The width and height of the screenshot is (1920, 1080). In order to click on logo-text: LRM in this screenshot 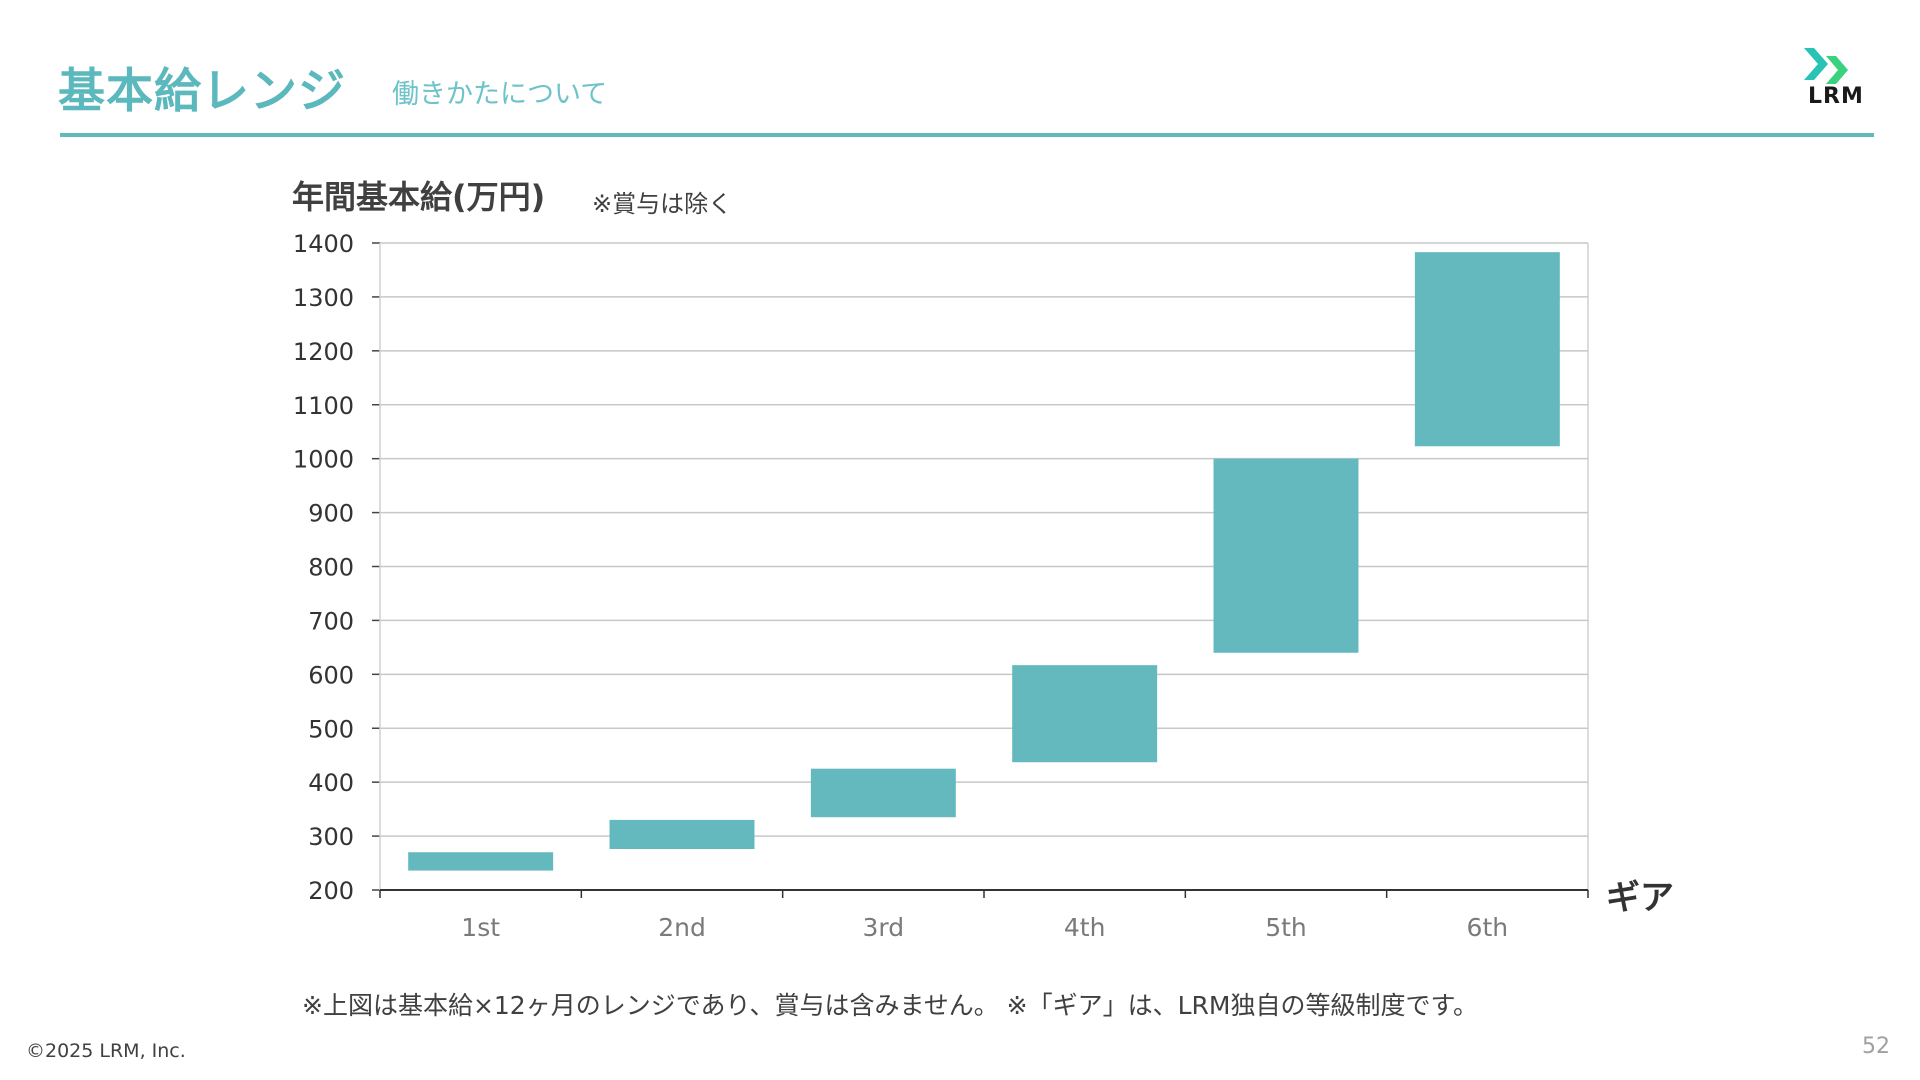, I will do `click(1836, 96)`.